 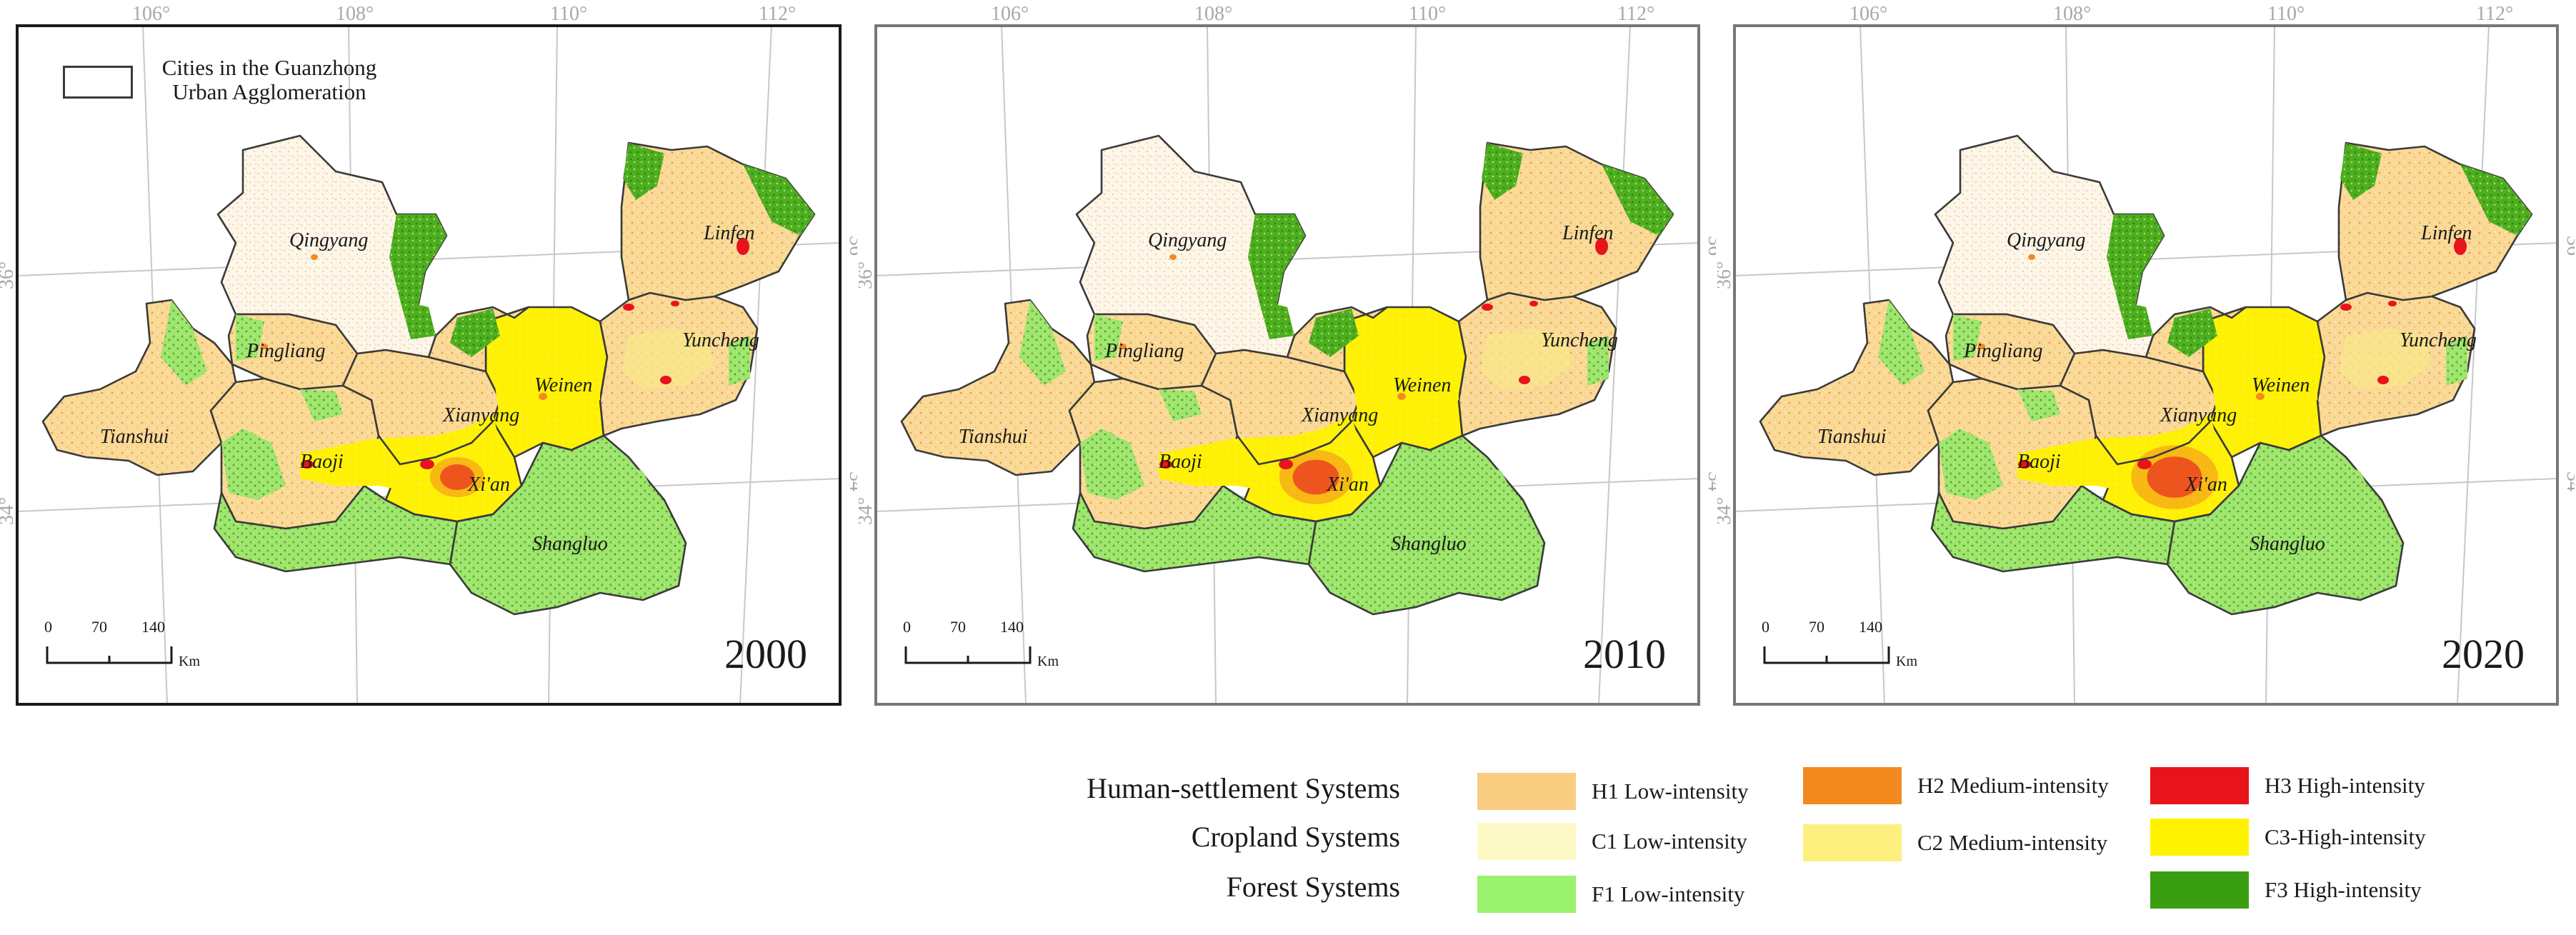 I want to click on legend-label: H1 Low-intensity, so click(x=1671, y=791).